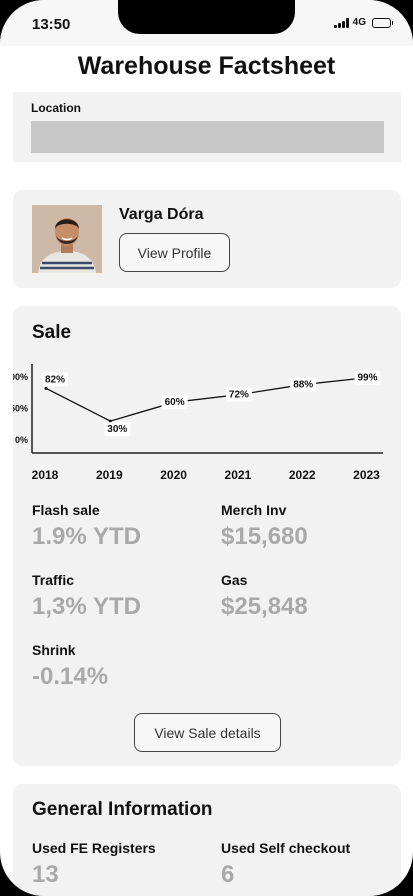  Describe the element at coordinates (302, 475) in the screenshot. I see `chart-x-tick-label: 2022` at that location.